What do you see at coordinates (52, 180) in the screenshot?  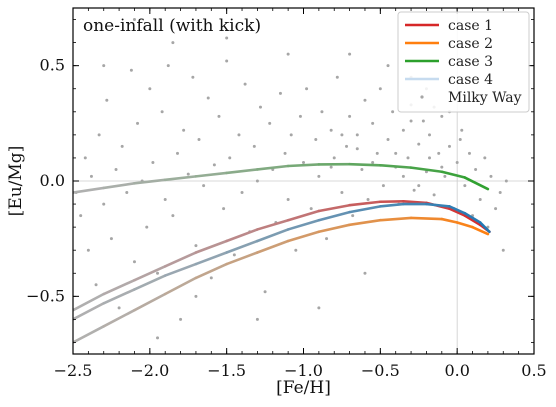 I see `y-tick-label: 0.0` at bounding box center [52, 180].